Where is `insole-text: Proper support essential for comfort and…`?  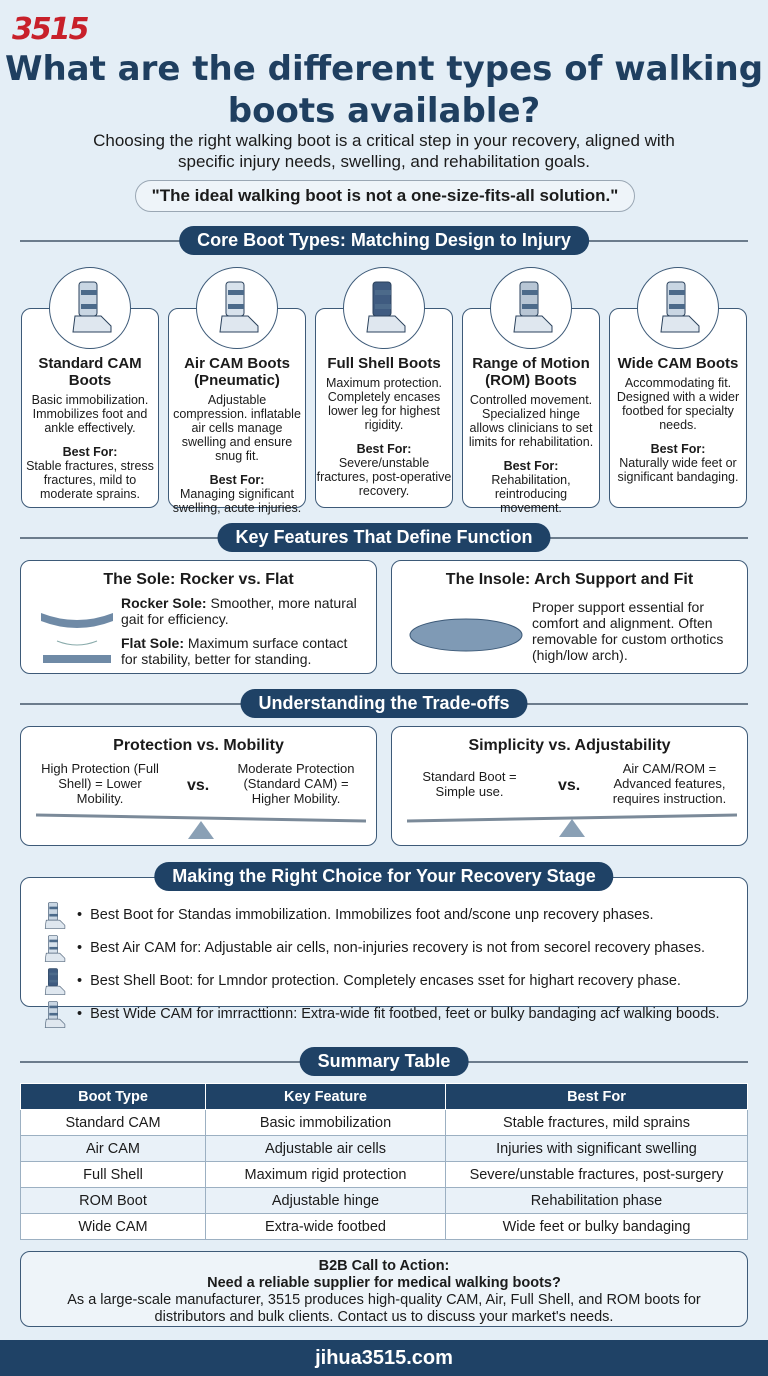
insole-text: Proper support essential for comfort and… is located at coordinates (628, 631).